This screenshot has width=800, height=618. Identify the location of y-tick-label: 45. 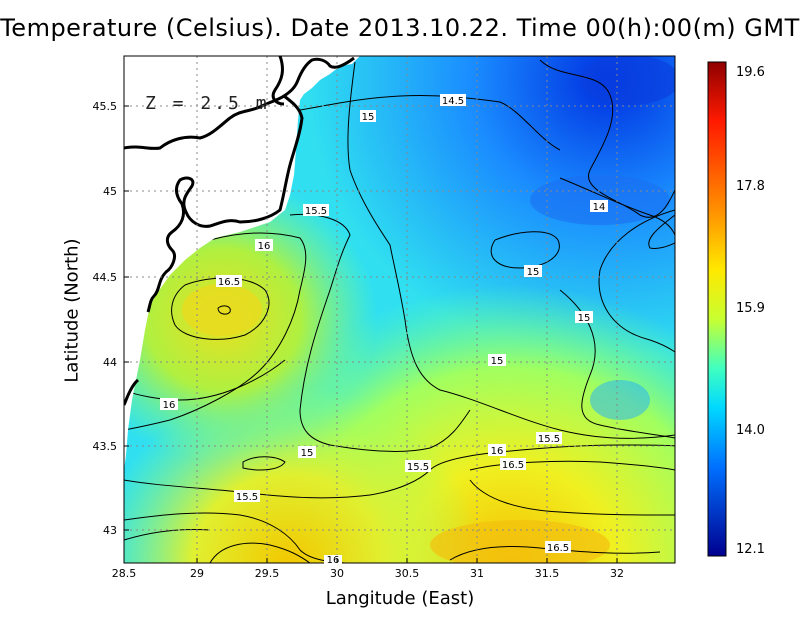
(110, 191).